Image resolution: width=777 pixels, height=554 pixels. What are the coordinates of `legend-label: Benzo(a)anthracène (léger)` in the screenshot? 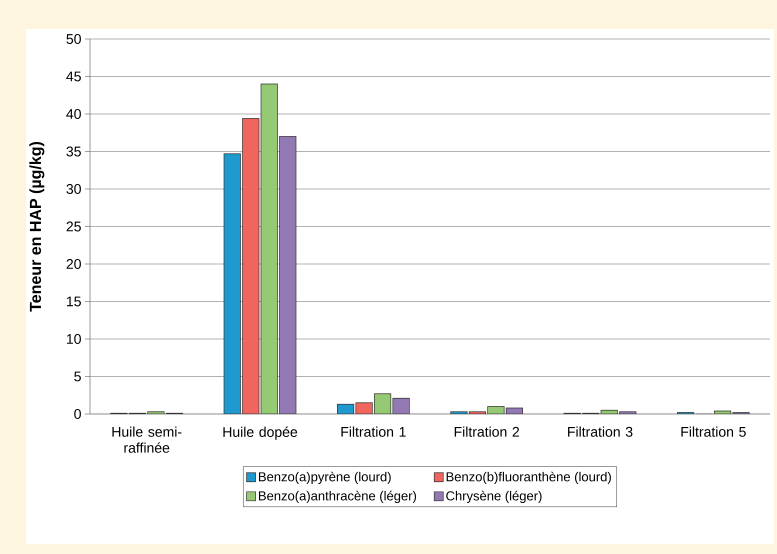 It's located at (337, 497).